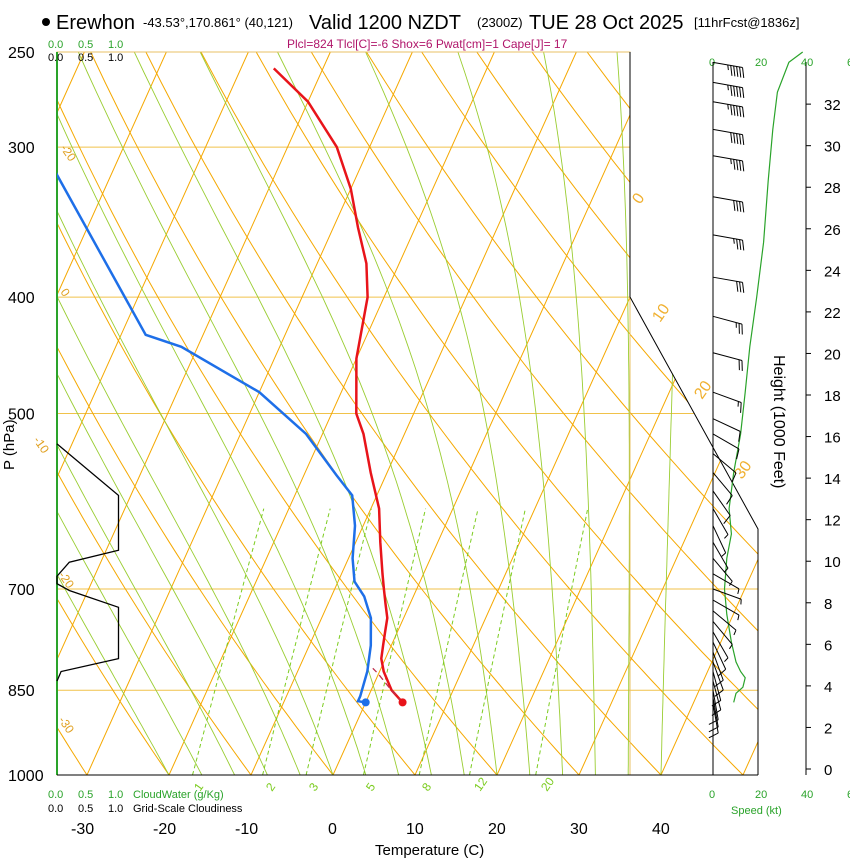 The height and width of the screenshot is (860, 850). I want to click on speed-tick-bottom: 0, so click(712, 795).